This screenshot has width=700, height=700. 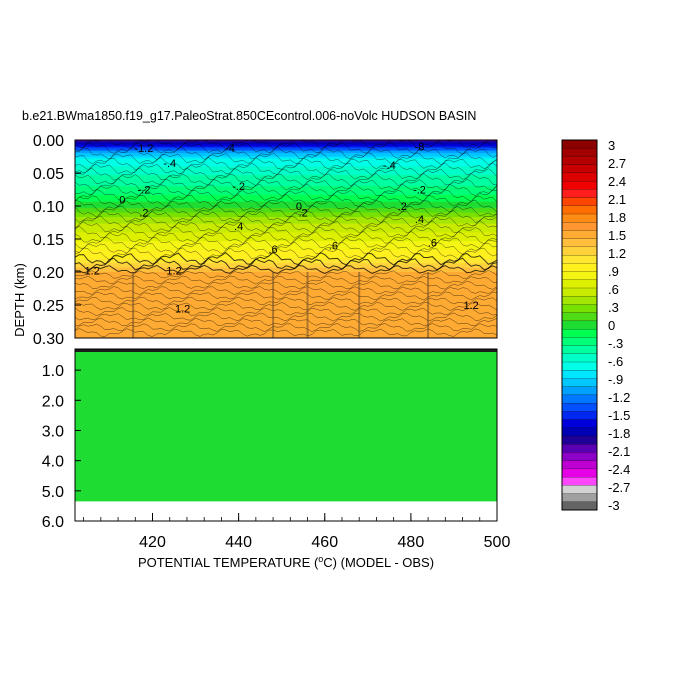 What do you see at coordinates (152, 542) in the screenshot?
I see `x-tick-label: 420` at bounding box center [152, 542].